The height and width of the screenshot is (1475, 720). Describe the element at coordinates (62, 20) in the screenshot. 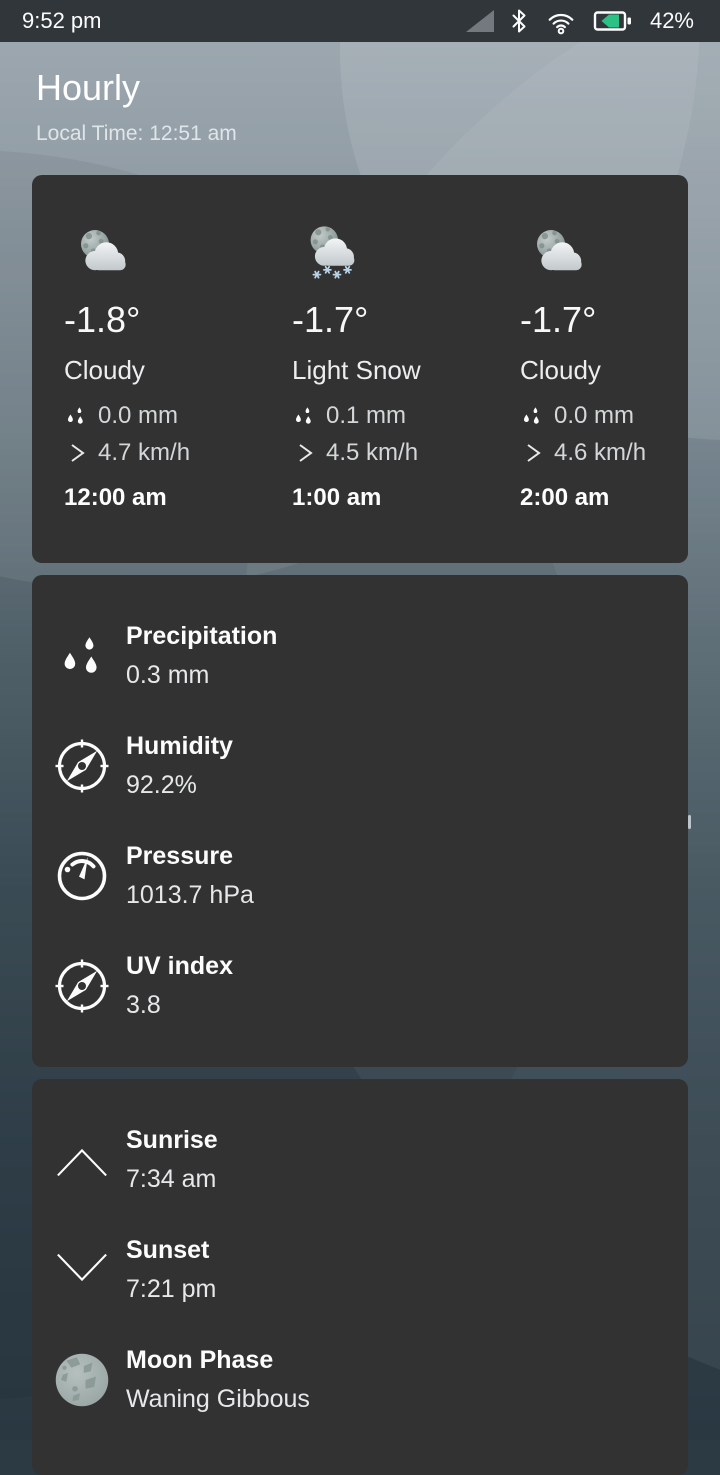

I see `status-clock: 9:52 pm` at that location.